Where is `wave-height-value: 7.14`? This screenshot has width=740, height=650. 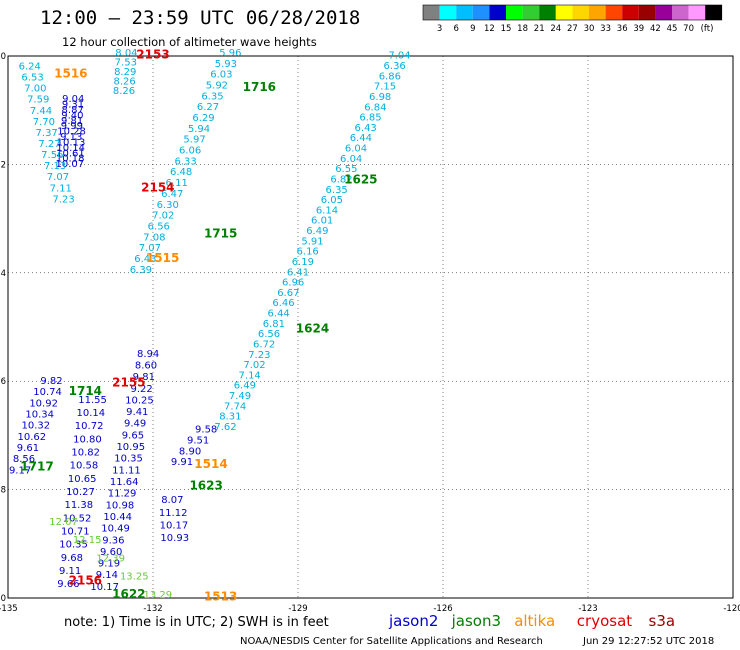 wave-height-value: 7.14 is located at coordinates (250, 375).